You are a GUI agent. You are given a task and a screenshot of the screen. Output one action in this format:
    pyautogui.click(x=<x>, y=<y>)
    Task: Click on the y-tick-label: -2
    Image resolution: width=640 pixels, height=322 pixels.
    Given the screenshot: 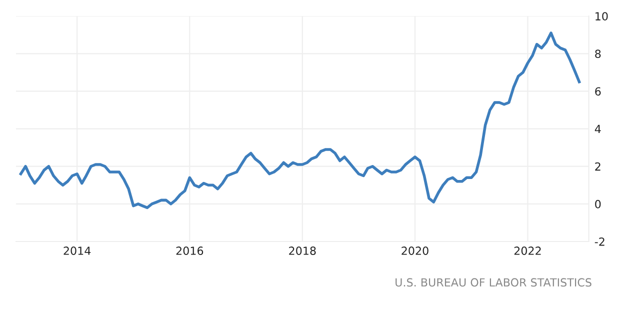 What is the action you would take?
    pyautogui.click(x=599, y=241)
    